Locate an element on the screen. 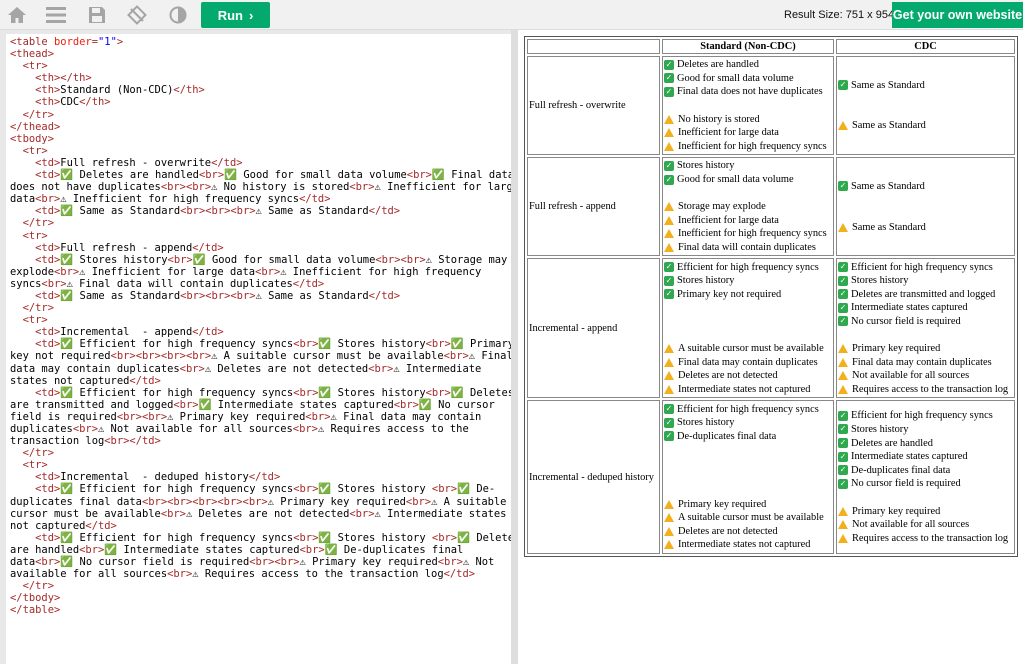 The height and width of the screenshot is (664, 1023). header-empty is located at coordinates (593, 46).